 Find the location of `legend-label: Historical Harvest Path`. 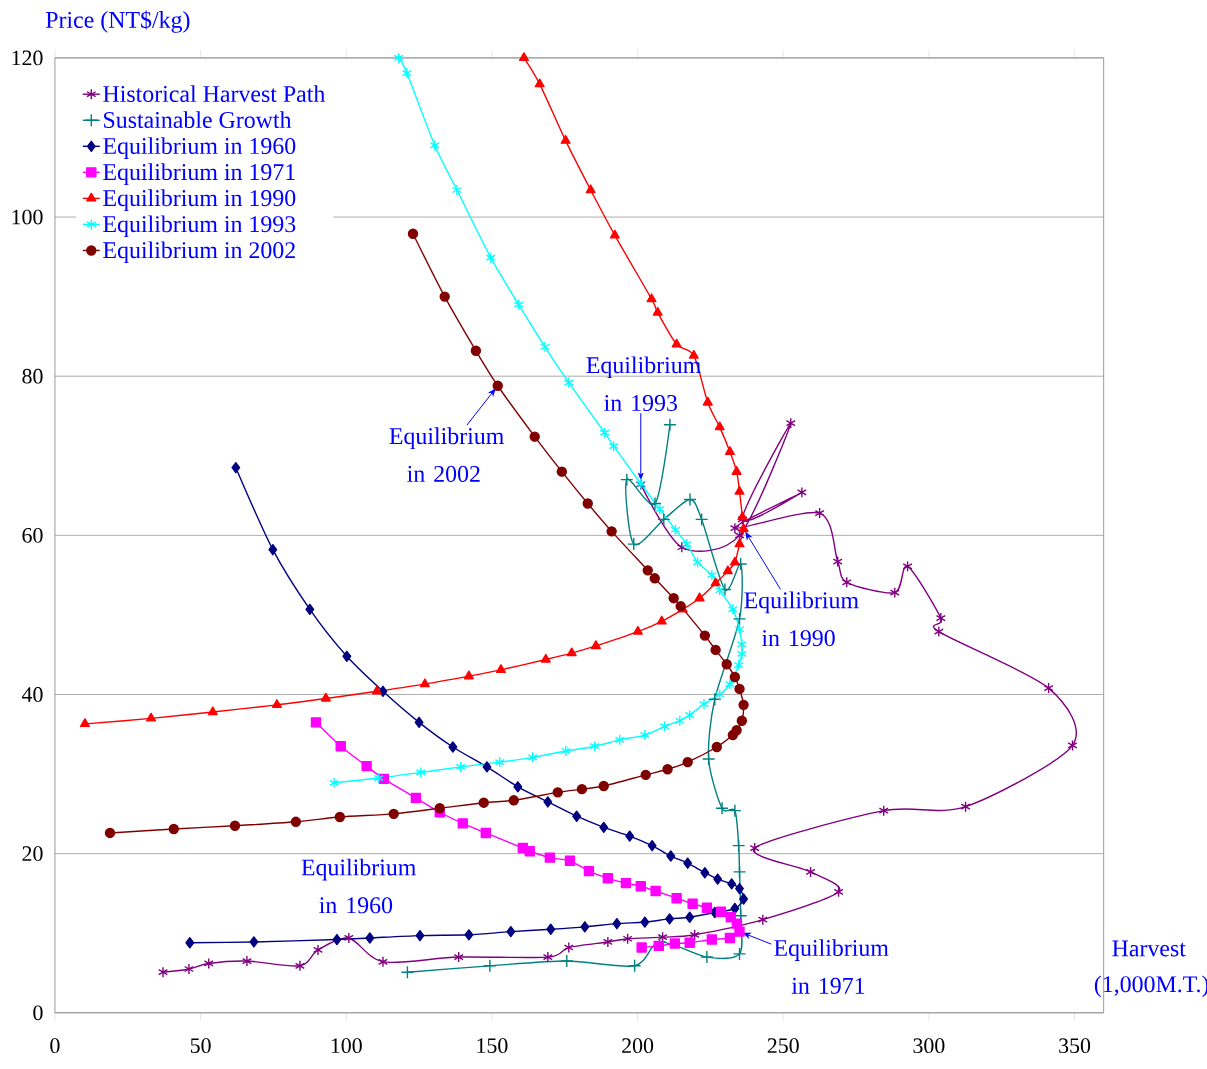

legend-label: Historical Harvest Path is located at coordinates (214, 94).